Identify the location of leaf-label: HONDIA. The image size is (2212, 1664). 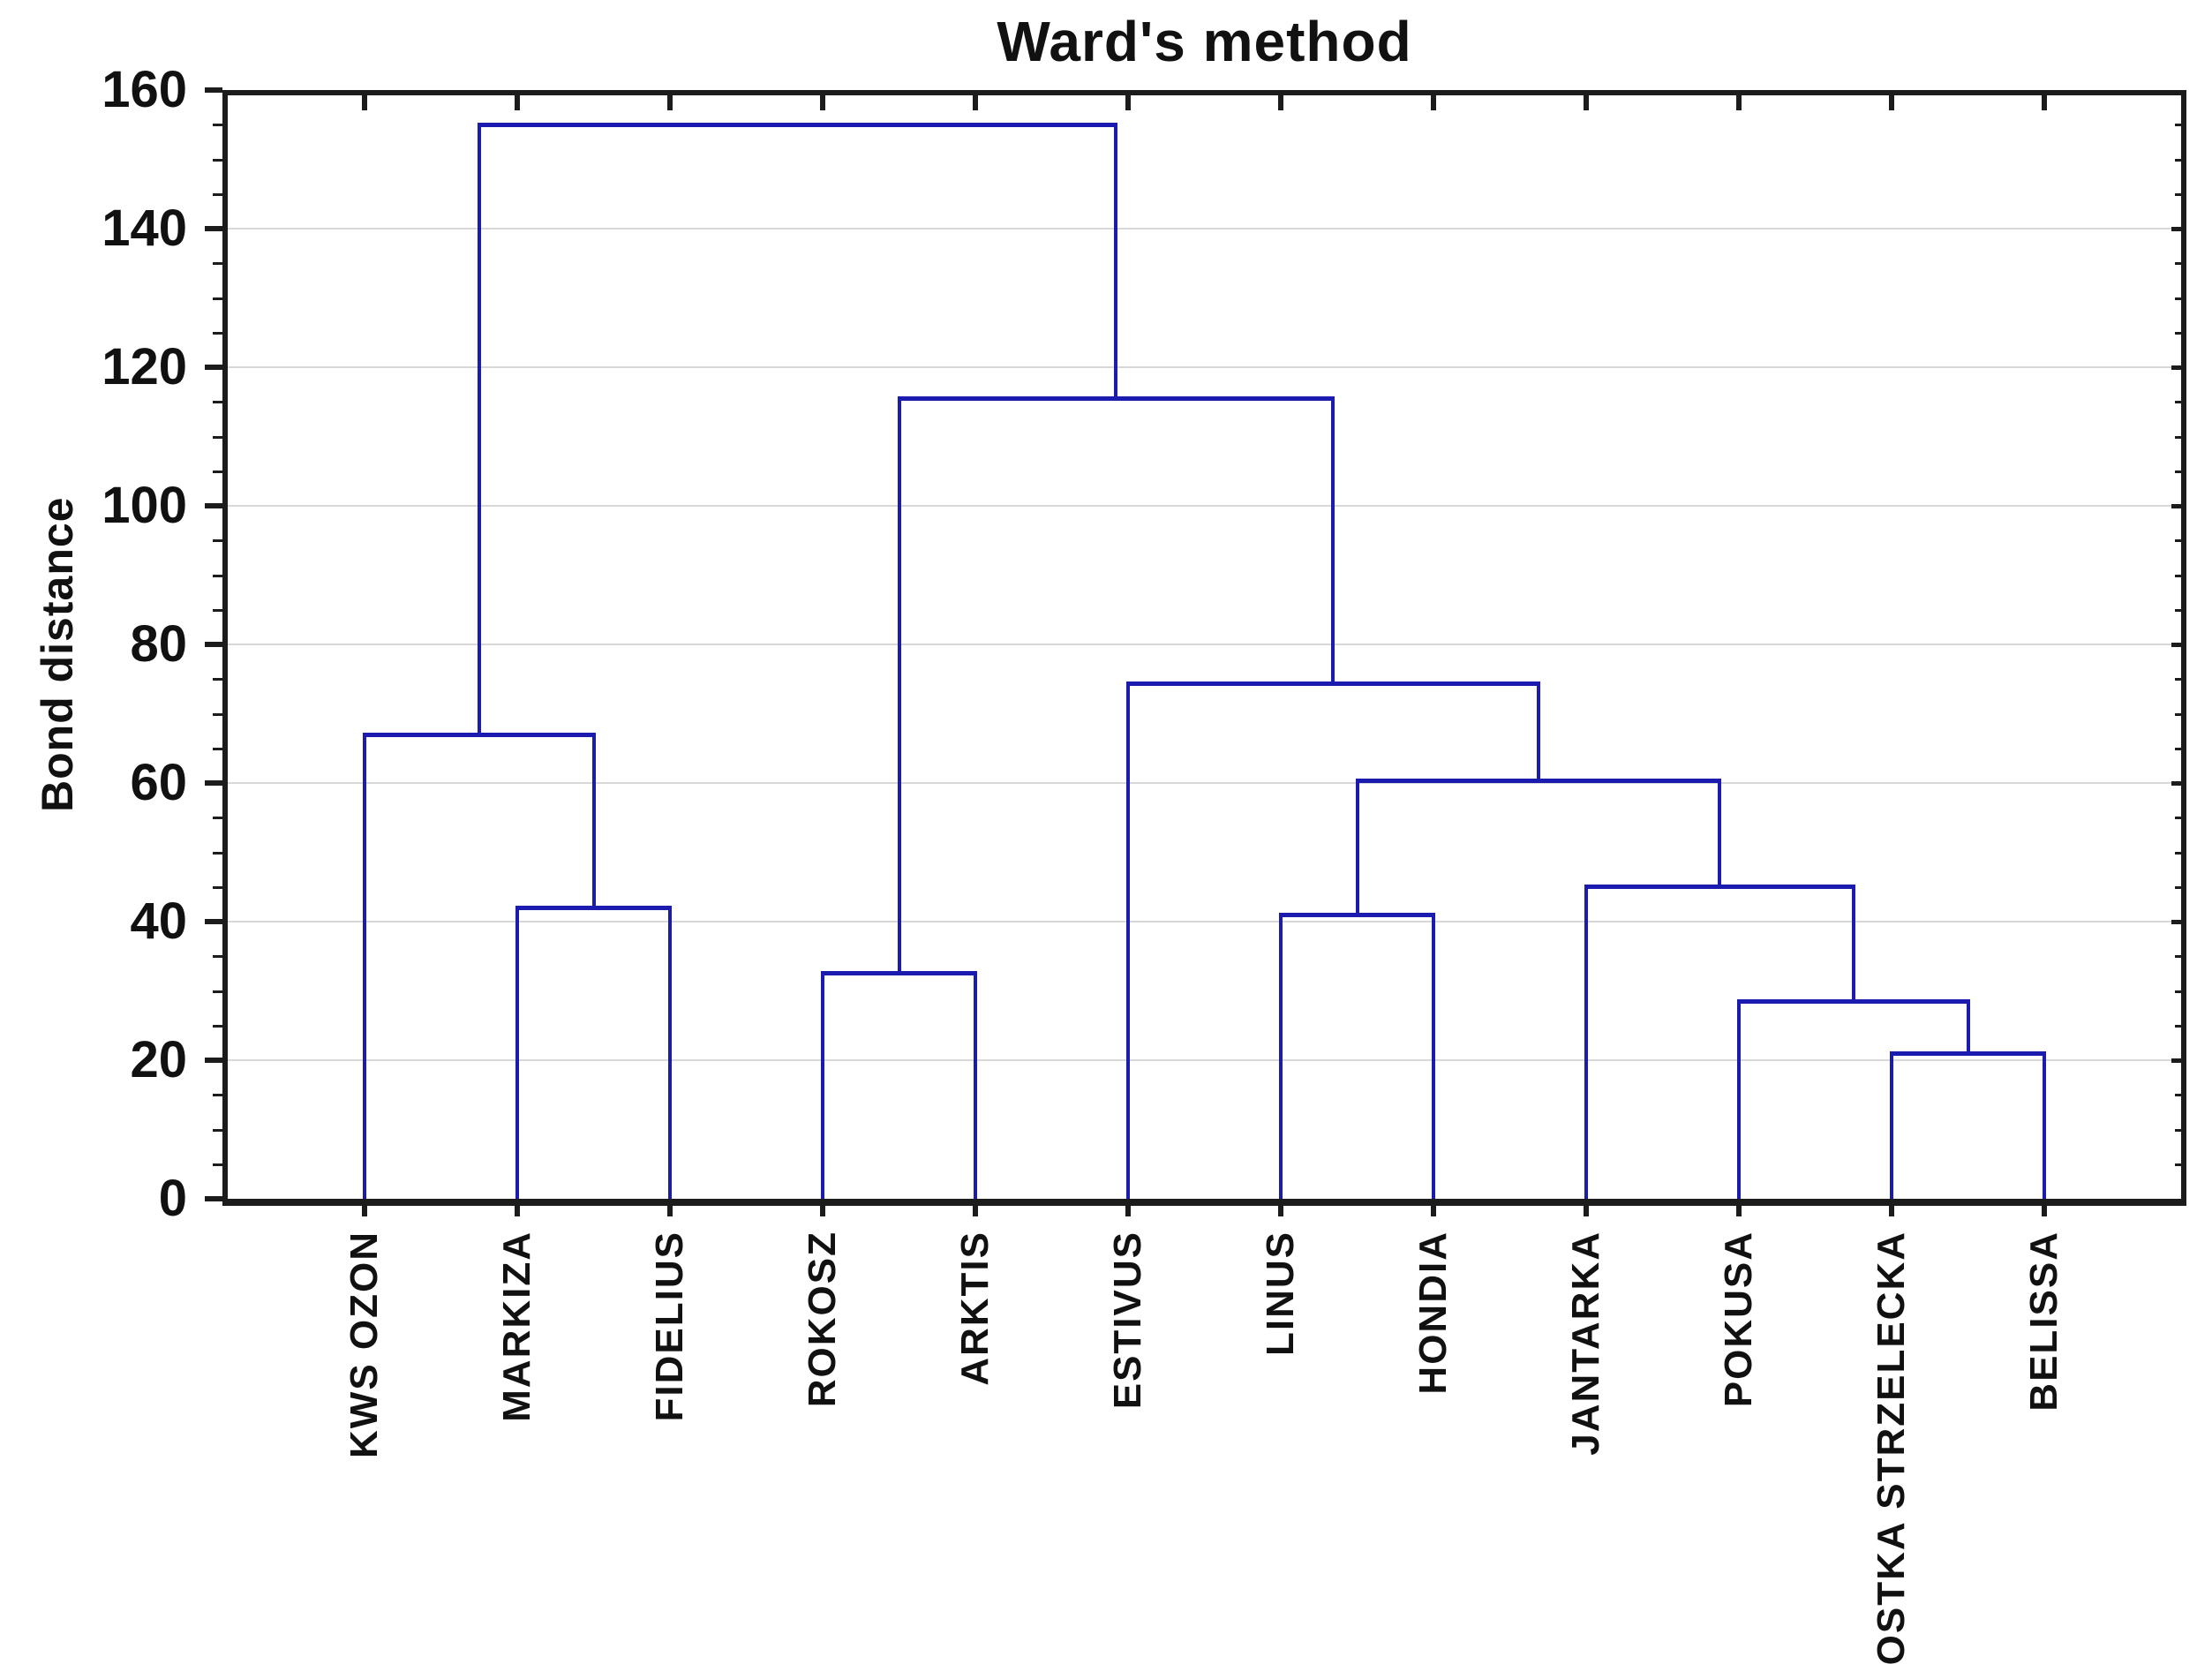
(1433, 1313).